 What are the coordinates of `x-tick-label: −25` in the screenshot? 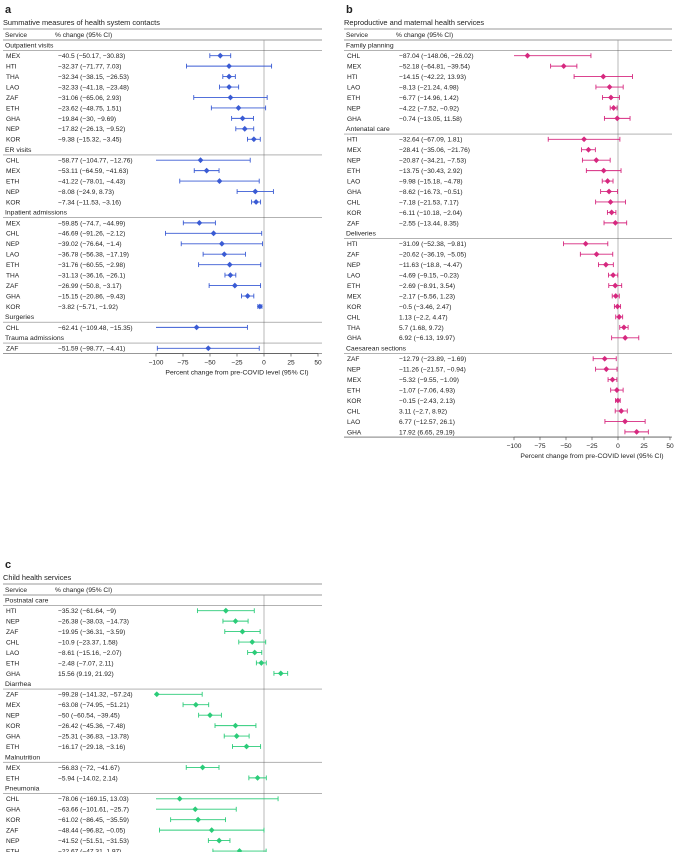 It's located at (237, 363).